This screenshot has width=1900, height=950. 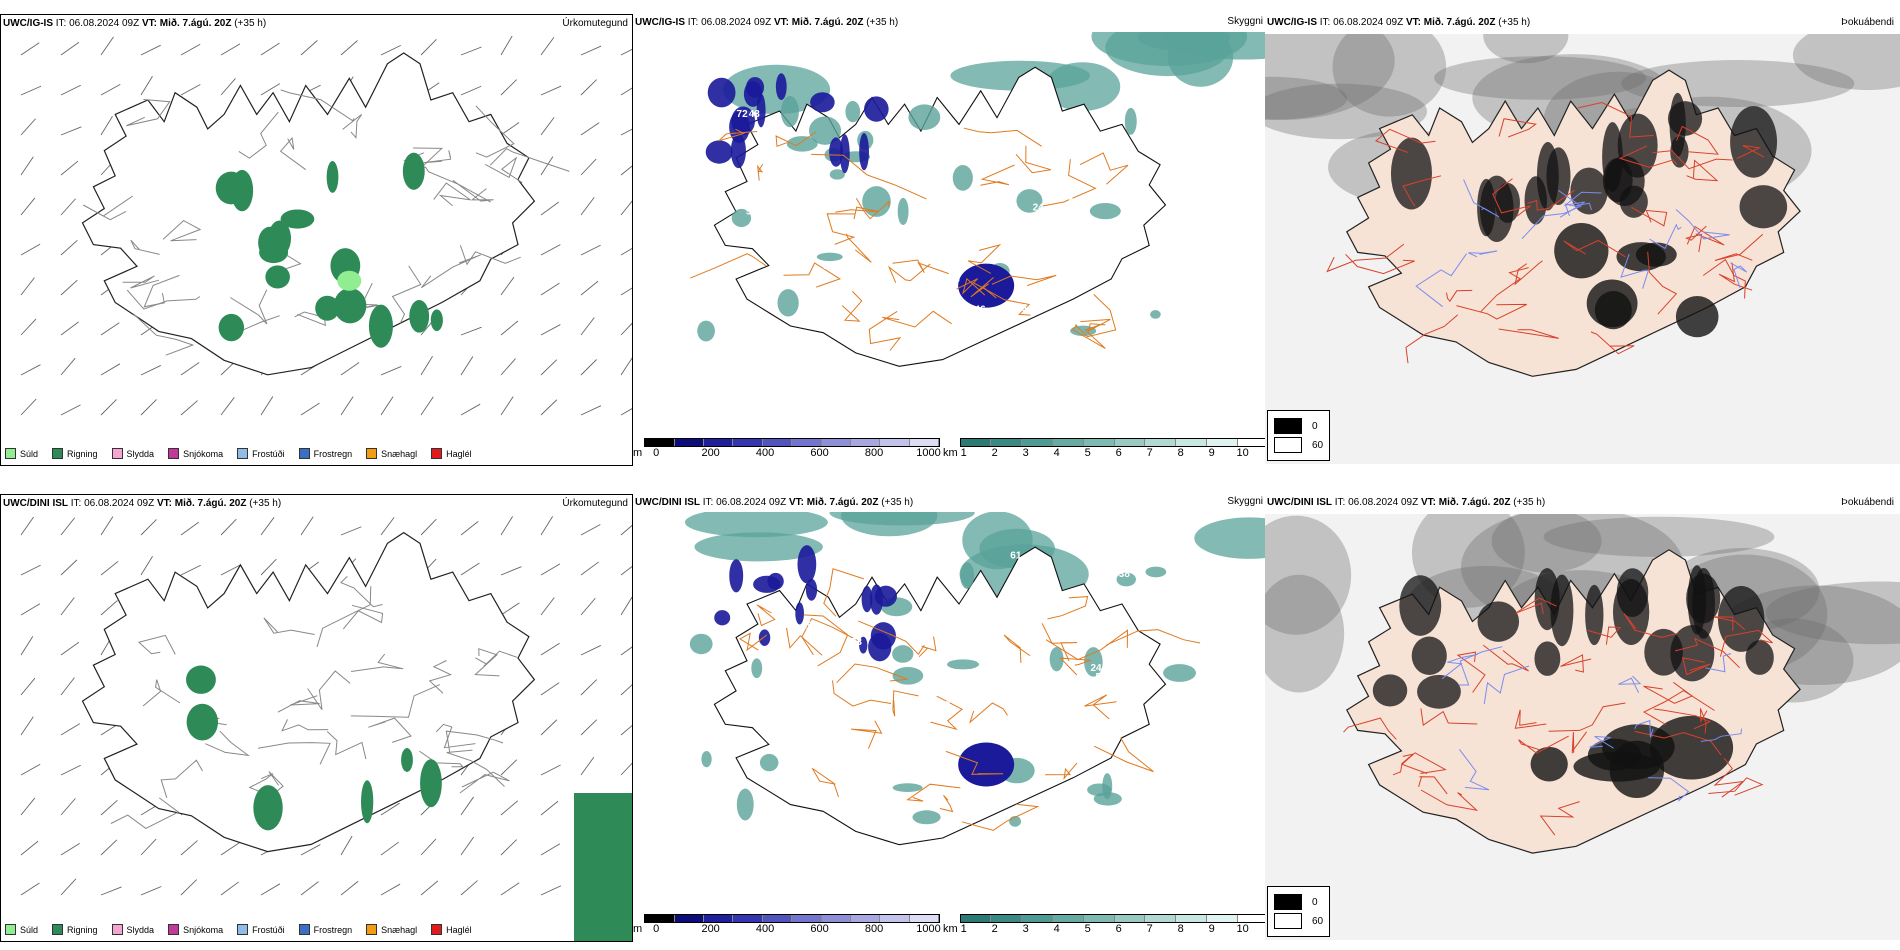 I want to click on drizzle-area, so click(x=349, y=280).